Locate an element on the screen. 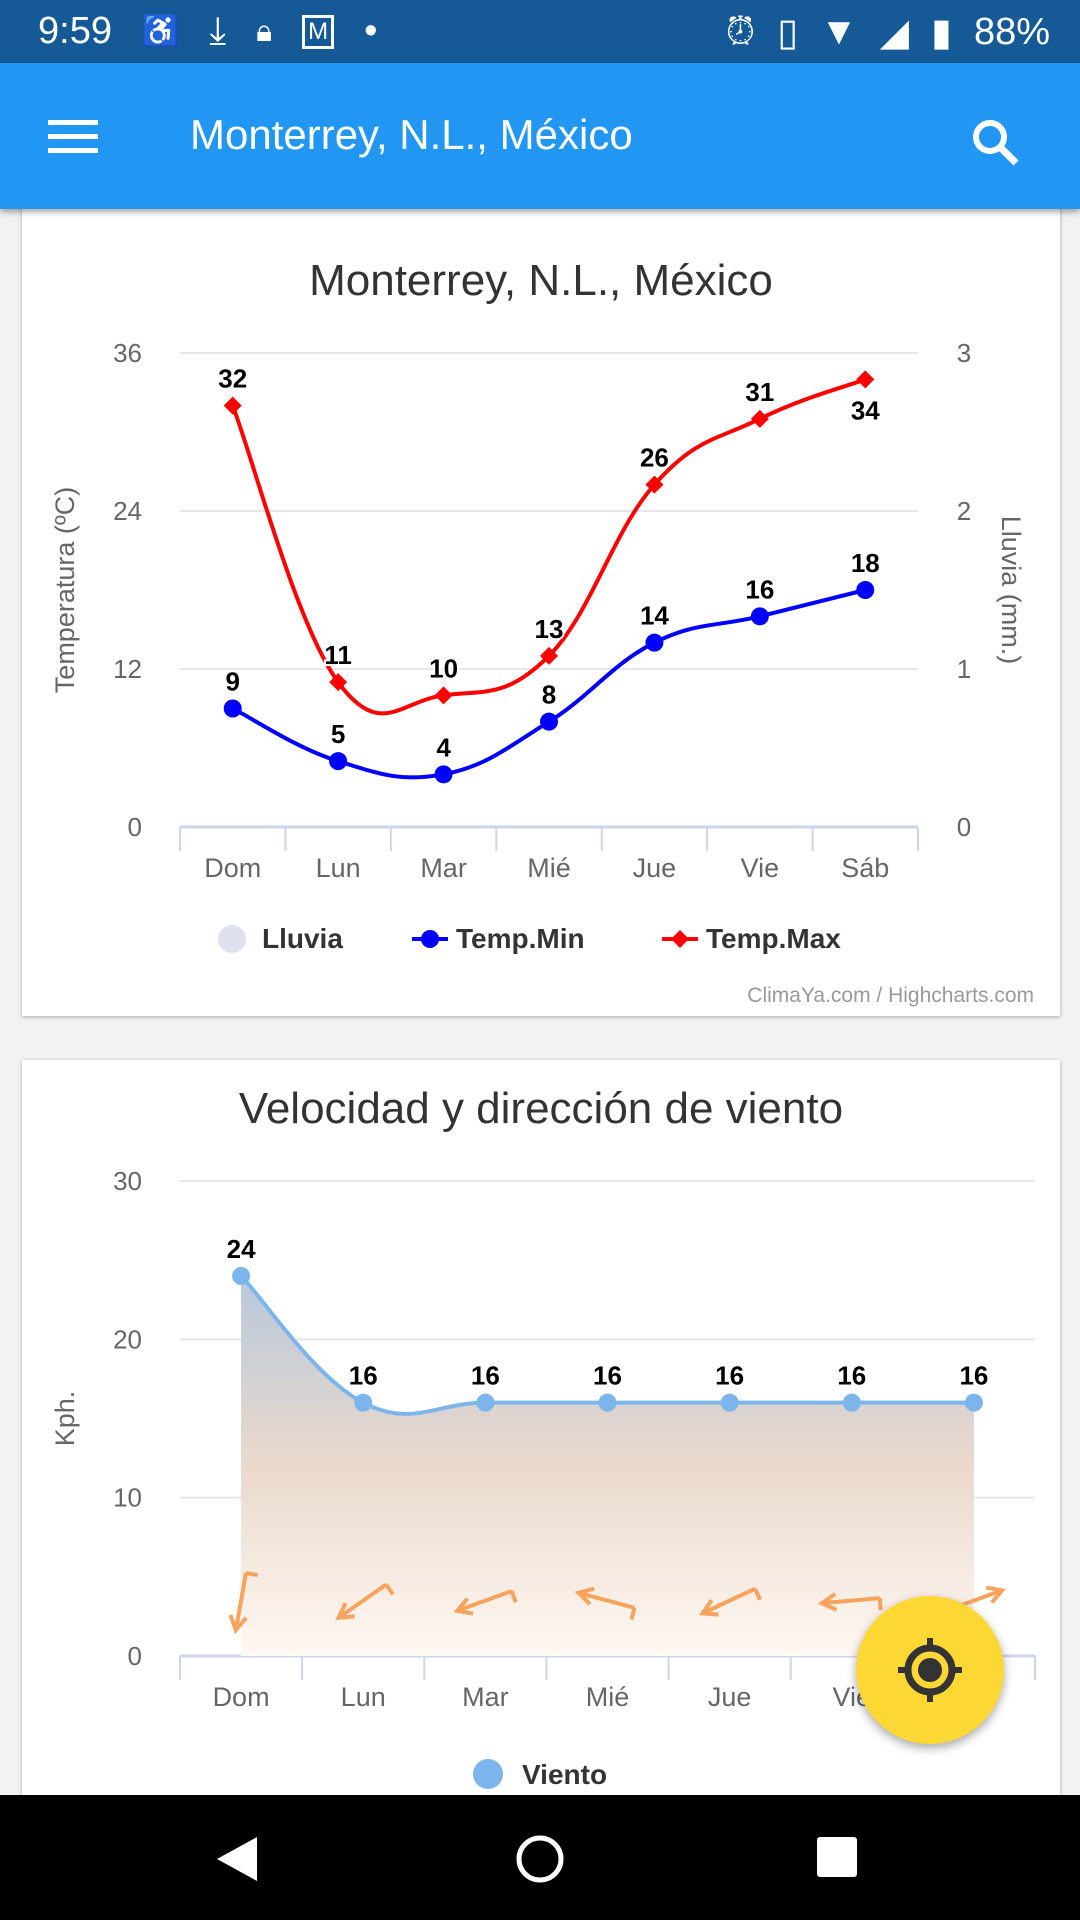 This screenshot has height=1920, width=1080. data-label: 34 is located at coordinates (865, 410).